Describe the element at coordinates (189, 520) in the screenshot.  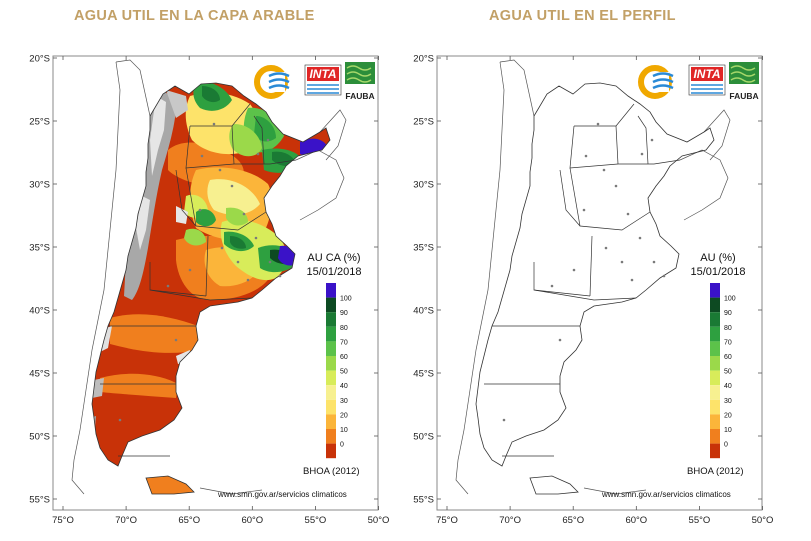
I see `lon-tick-label: 65°O` at that location.